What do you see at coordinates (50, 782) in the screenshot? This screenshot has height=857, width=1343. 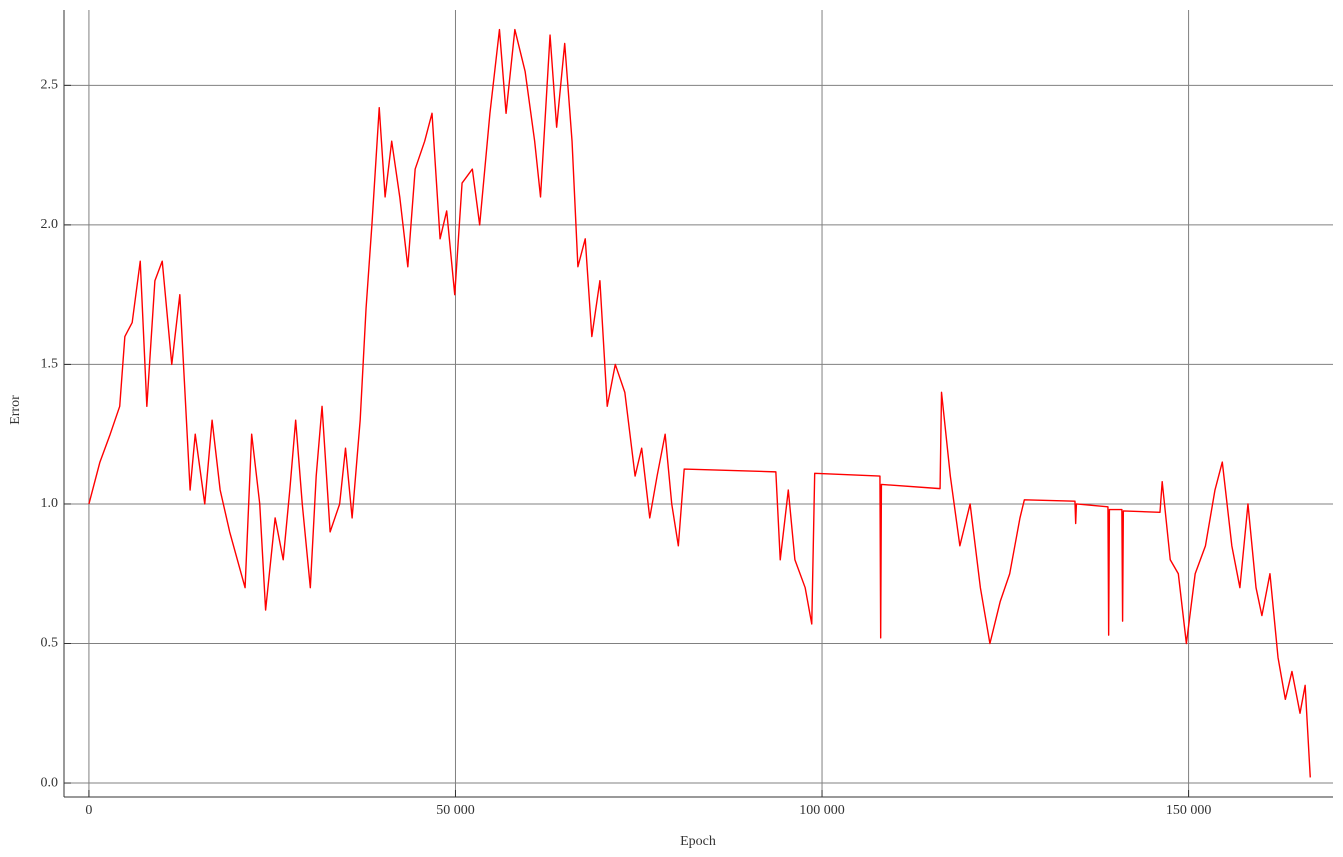 I see `y-tick-label: 0.0` at bounding box center [50, 782].